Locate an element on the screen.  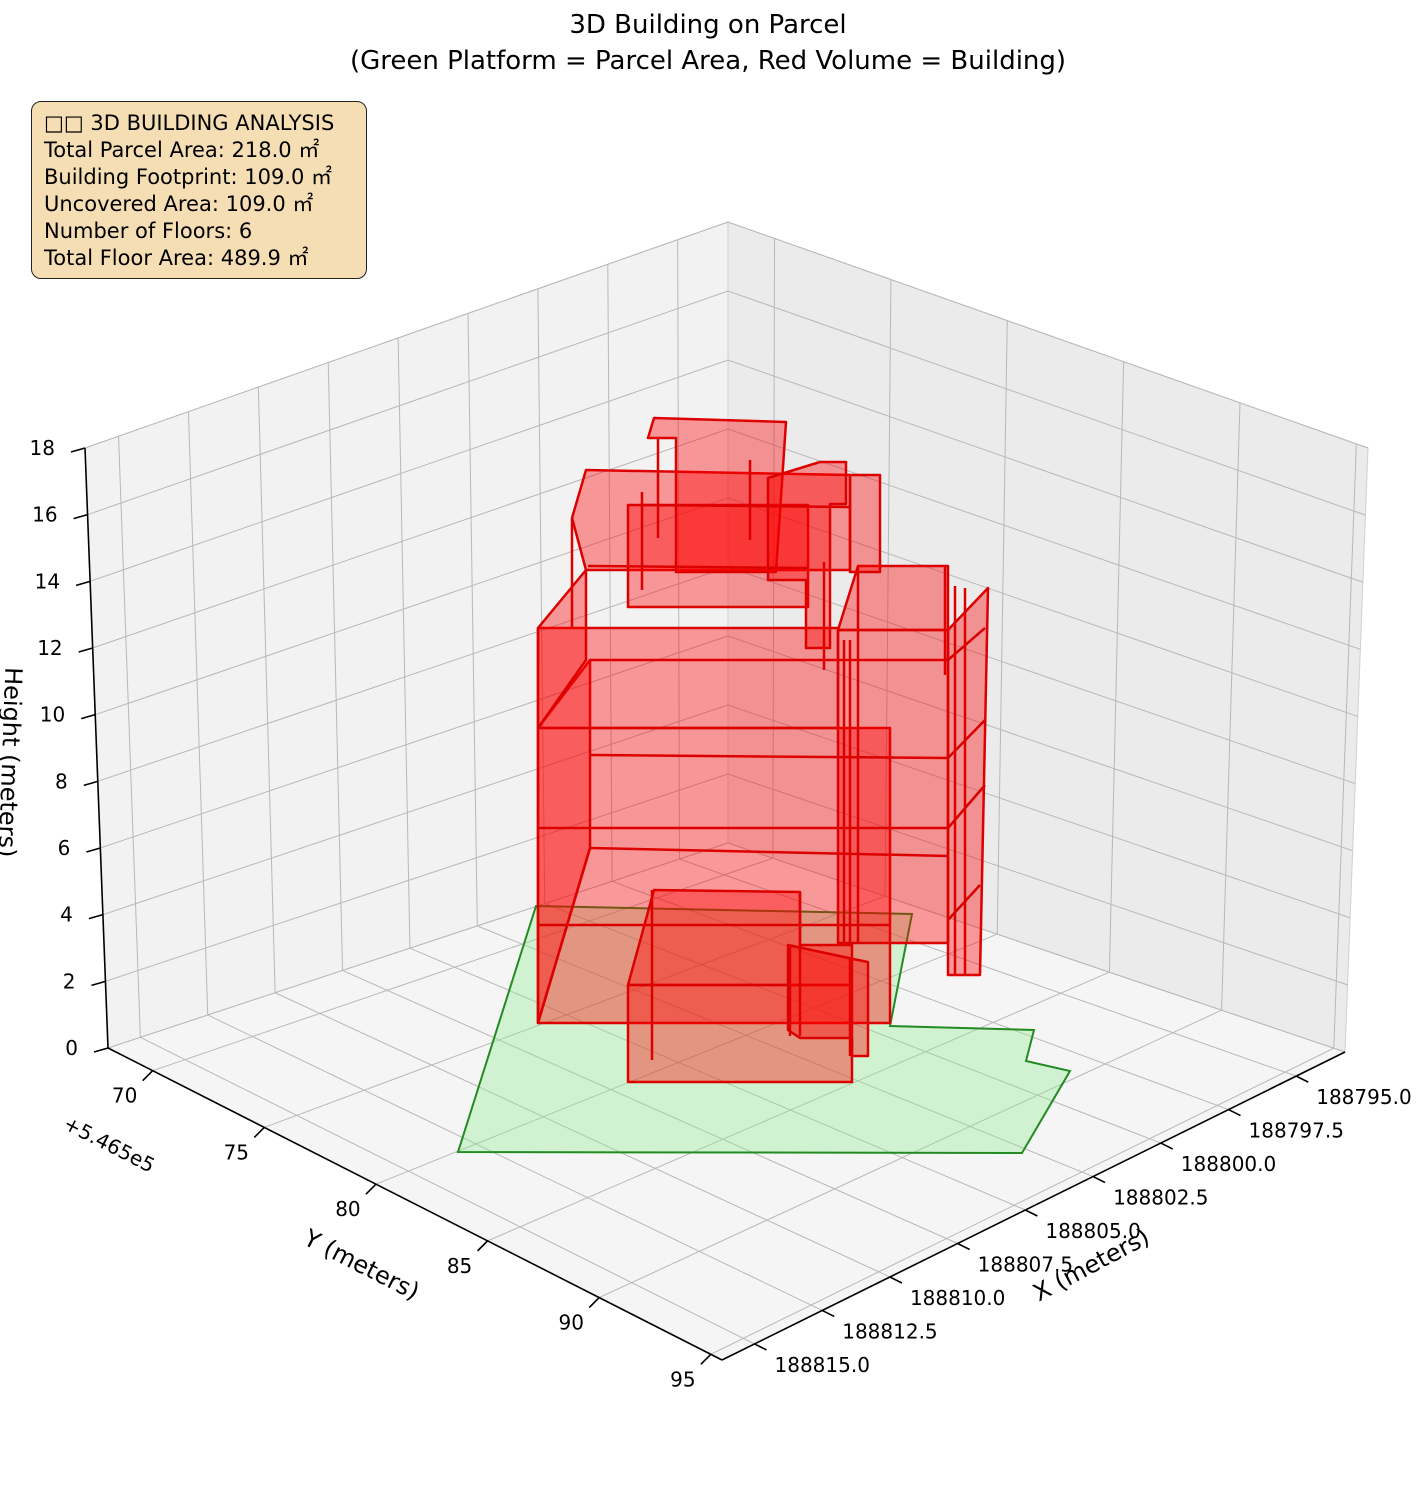
x-tick-label: 188795.0 is located at coordinates (1363, 1097).